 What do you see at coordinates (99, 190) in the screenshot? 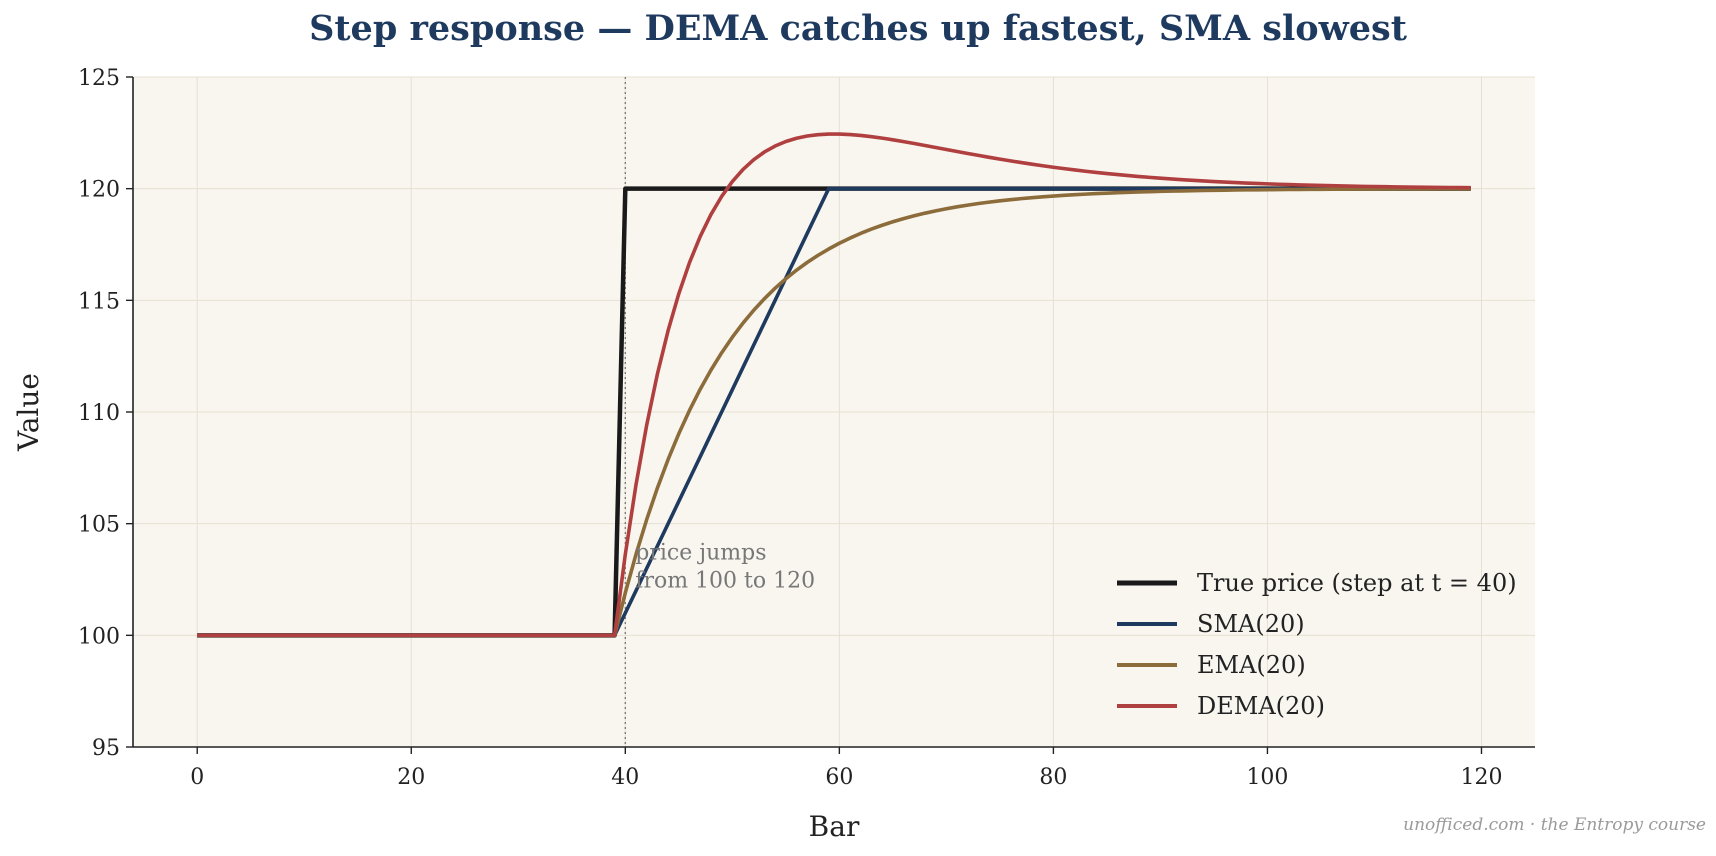
I see `y-tick-label: 120` at bounding box center [99, 190].